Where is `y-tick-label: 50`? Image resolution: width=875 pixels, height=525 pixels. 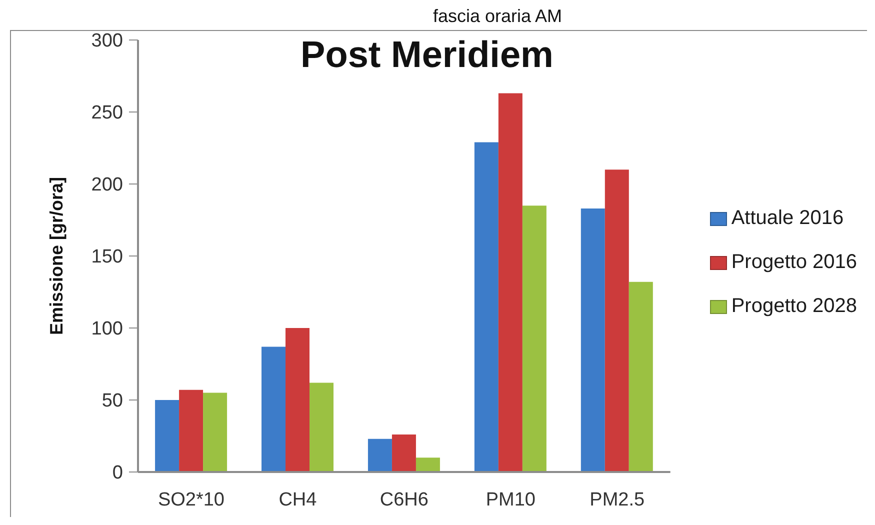
y-tick-label: 50 is located at coordinates (112, 401).